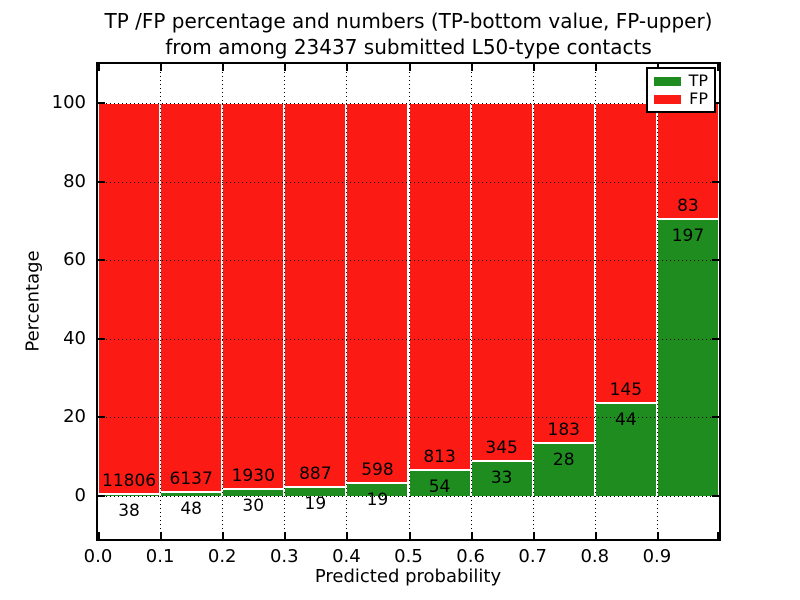 This screenshot has height=600, width=800. What do you see at coordinates (191, 508) in the screenshot?
I see `count-label-tp: 48` at bounding box center [191, 508].